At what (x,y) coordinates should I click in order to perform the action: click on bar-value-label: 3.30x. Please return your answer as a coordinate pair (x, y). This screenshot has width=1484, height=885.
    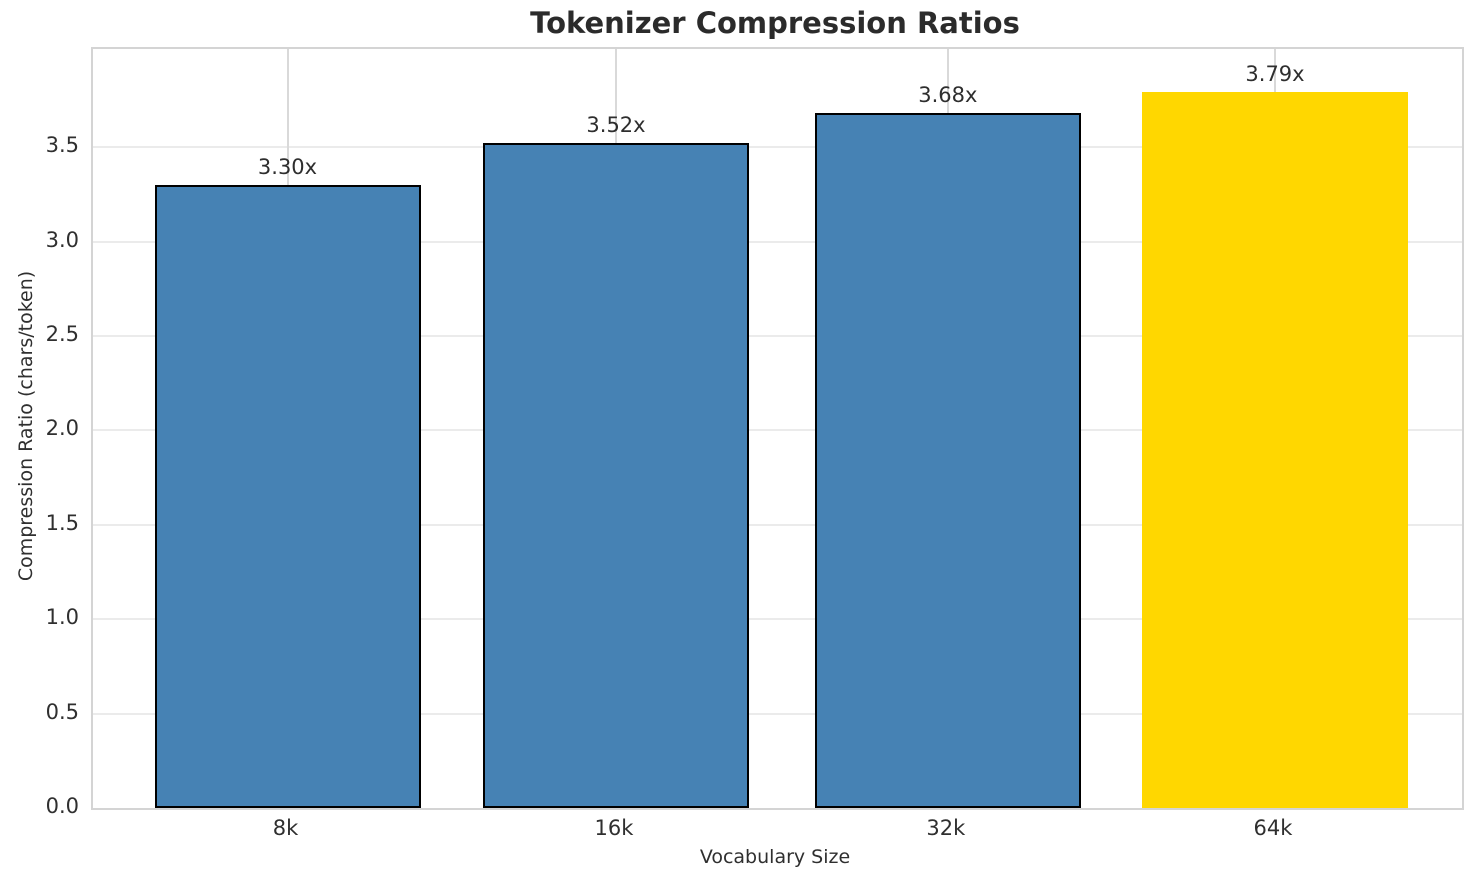
    Looking at the image, I should click on (287, 166).